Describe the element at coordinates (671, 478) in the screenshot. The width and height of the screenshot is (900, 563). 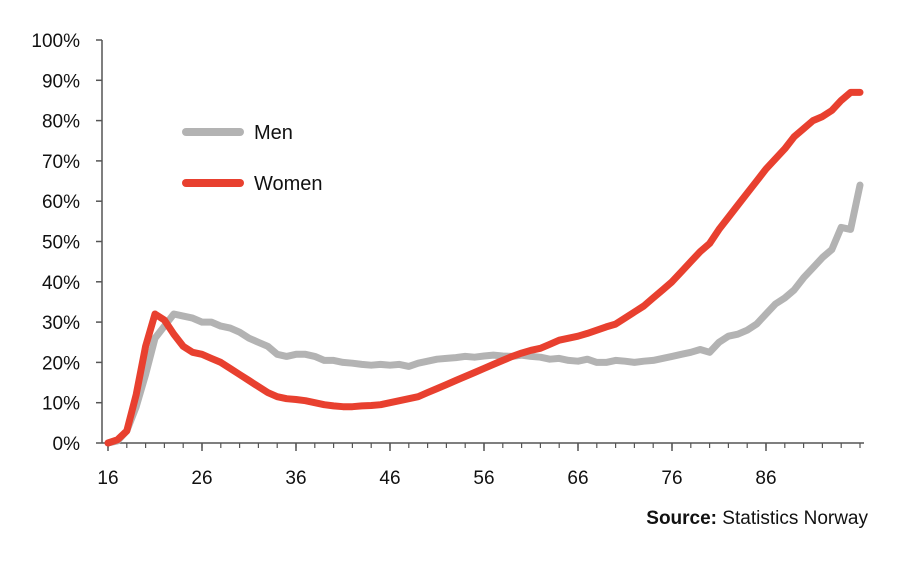
I see `x-tick-label: 76` at that location.